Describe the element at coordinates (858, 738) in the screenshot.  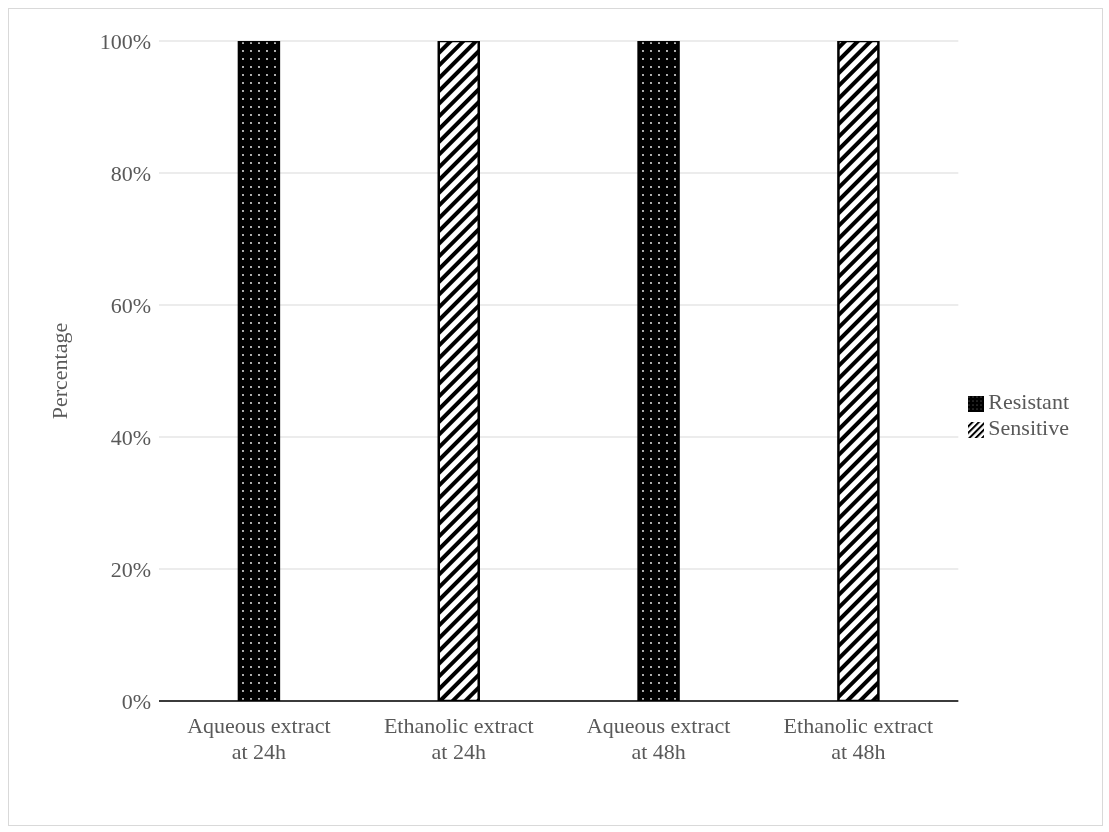
I see `x-tick-label: Ethanolic extract at 48h` at that location.